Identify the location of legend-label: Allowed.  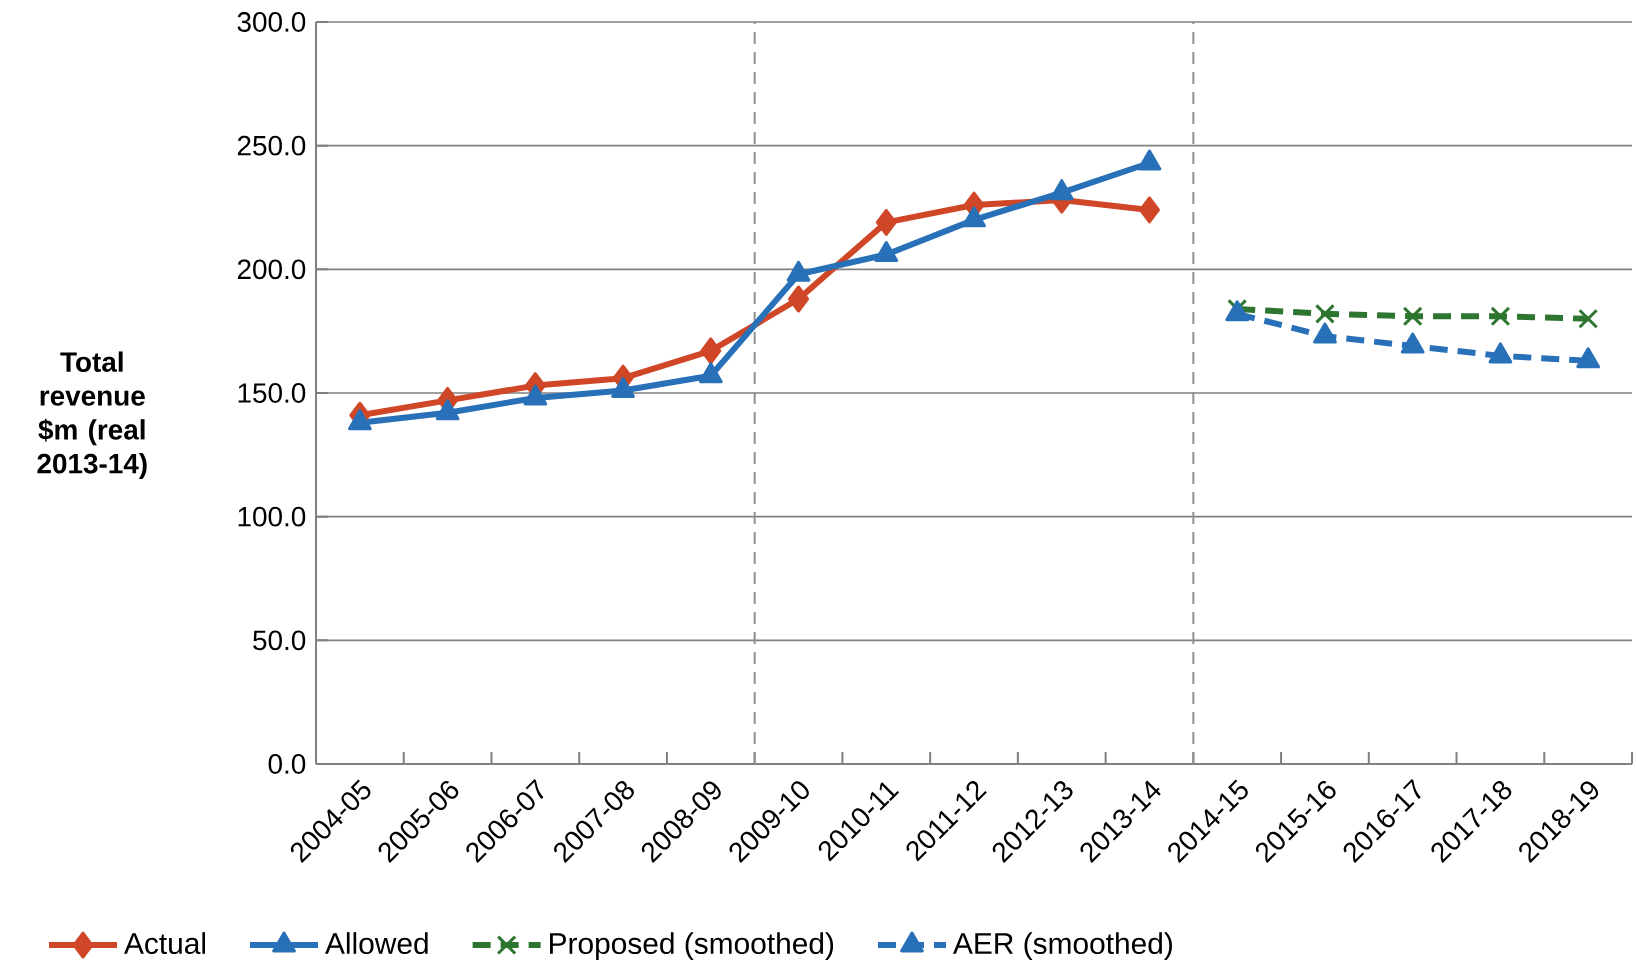
(376, 943).